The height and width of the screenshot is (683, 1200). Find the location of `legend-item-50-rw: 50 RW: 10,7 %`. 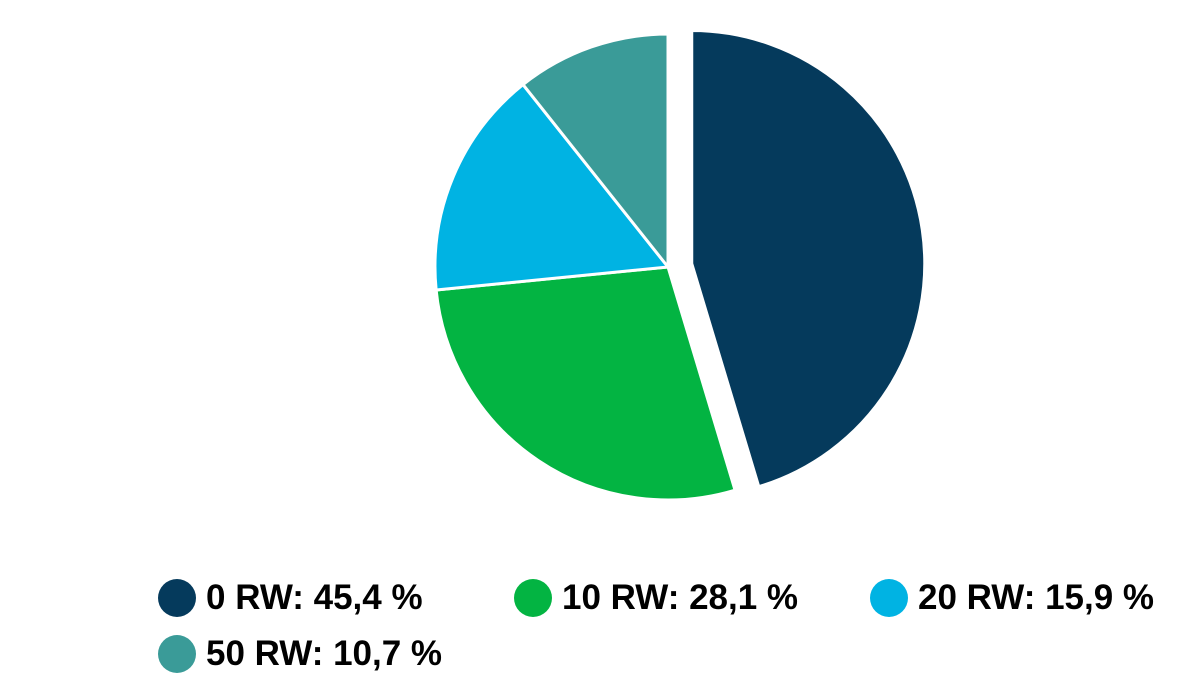

legend-item-50-rw: 50 RW: 10,7 % is located at coordinates (300, 654).